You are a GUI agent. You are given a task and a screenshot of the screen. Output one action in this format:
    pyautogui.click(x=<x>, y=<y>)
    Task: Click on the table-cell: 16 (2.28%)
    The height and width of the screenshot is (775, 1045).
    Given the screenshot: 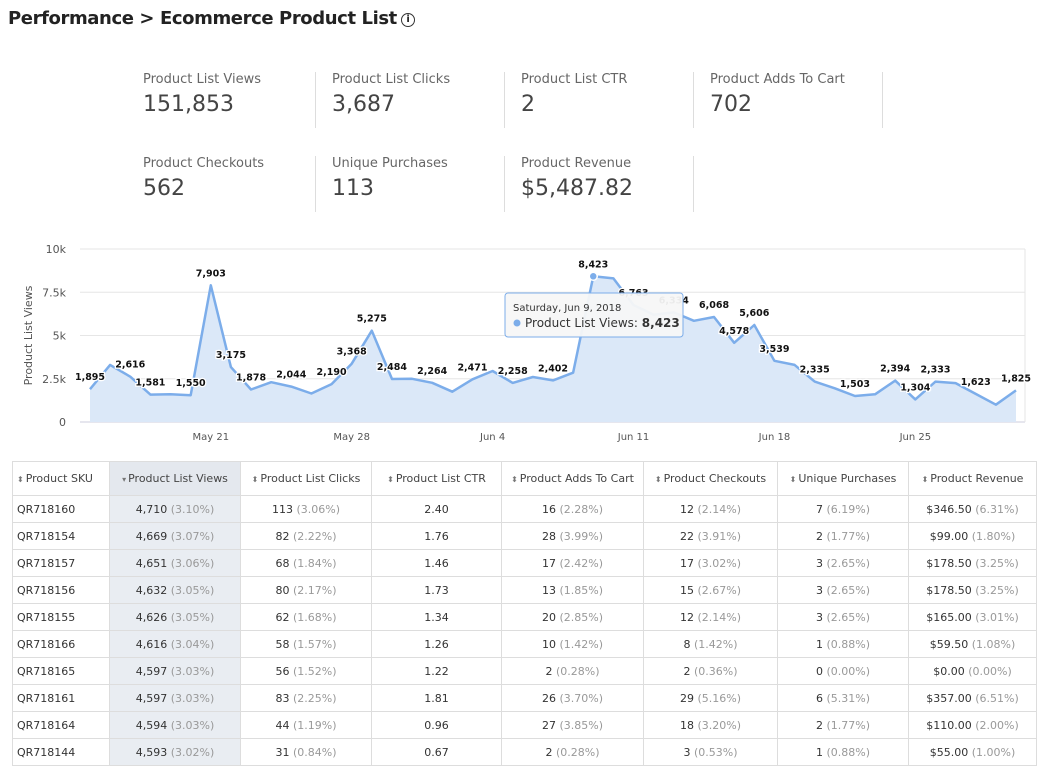 What is the action you would take?
    pyautogui.click(x=572, y=509)
    